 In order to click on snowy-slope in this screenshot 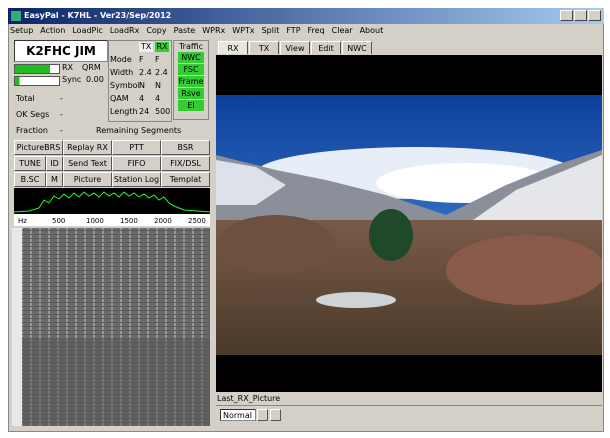, I will do `click(251, 182)`.